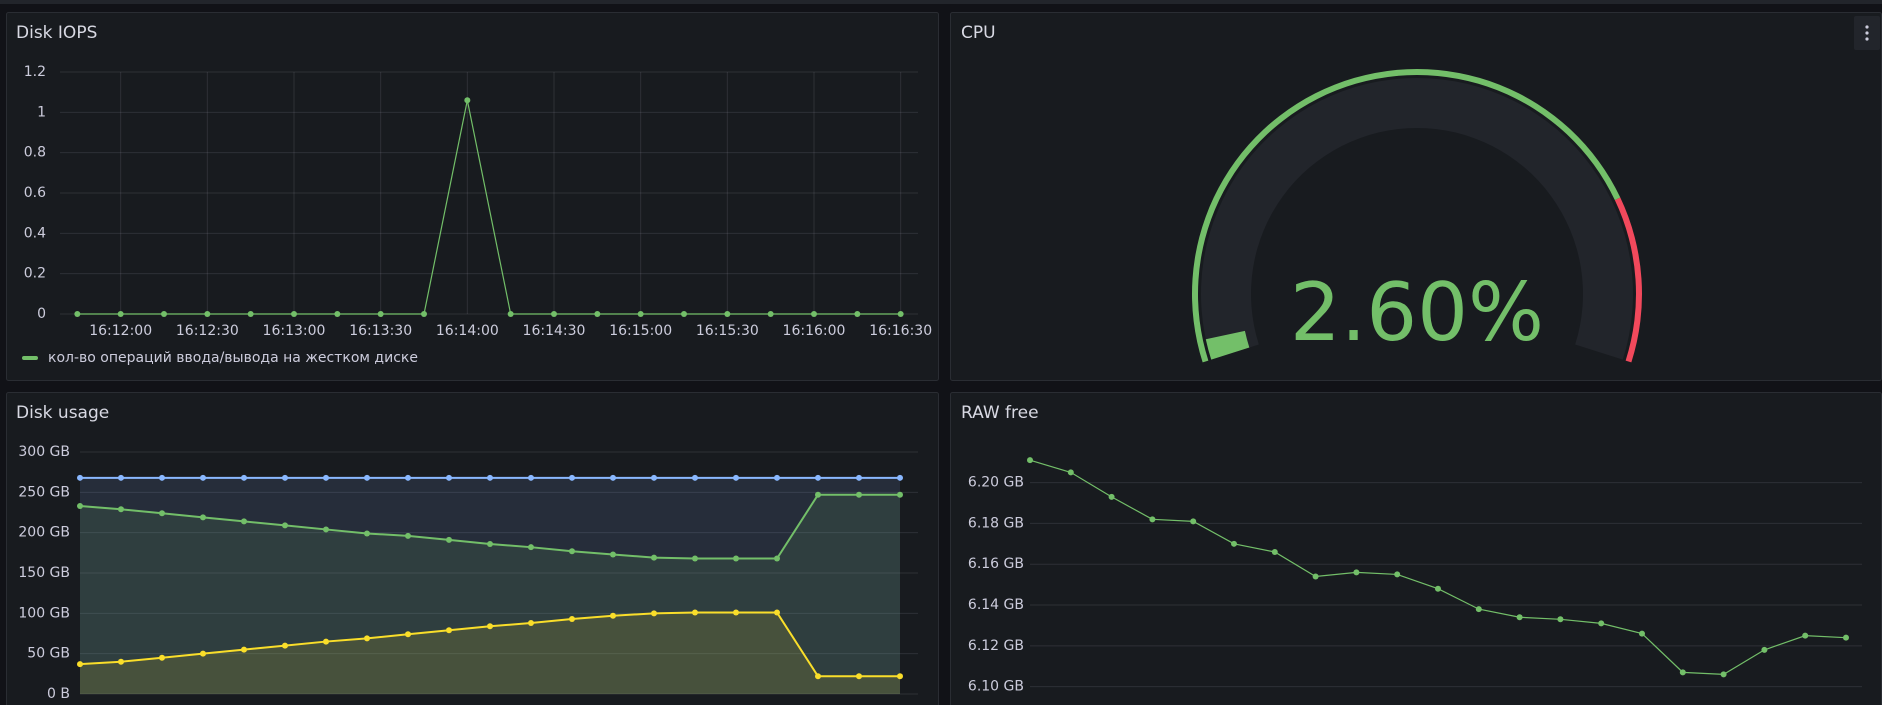  Describe the element at coordinates (62, 413) in the screenshot. I see `panel-title: Disk usage` at that location.